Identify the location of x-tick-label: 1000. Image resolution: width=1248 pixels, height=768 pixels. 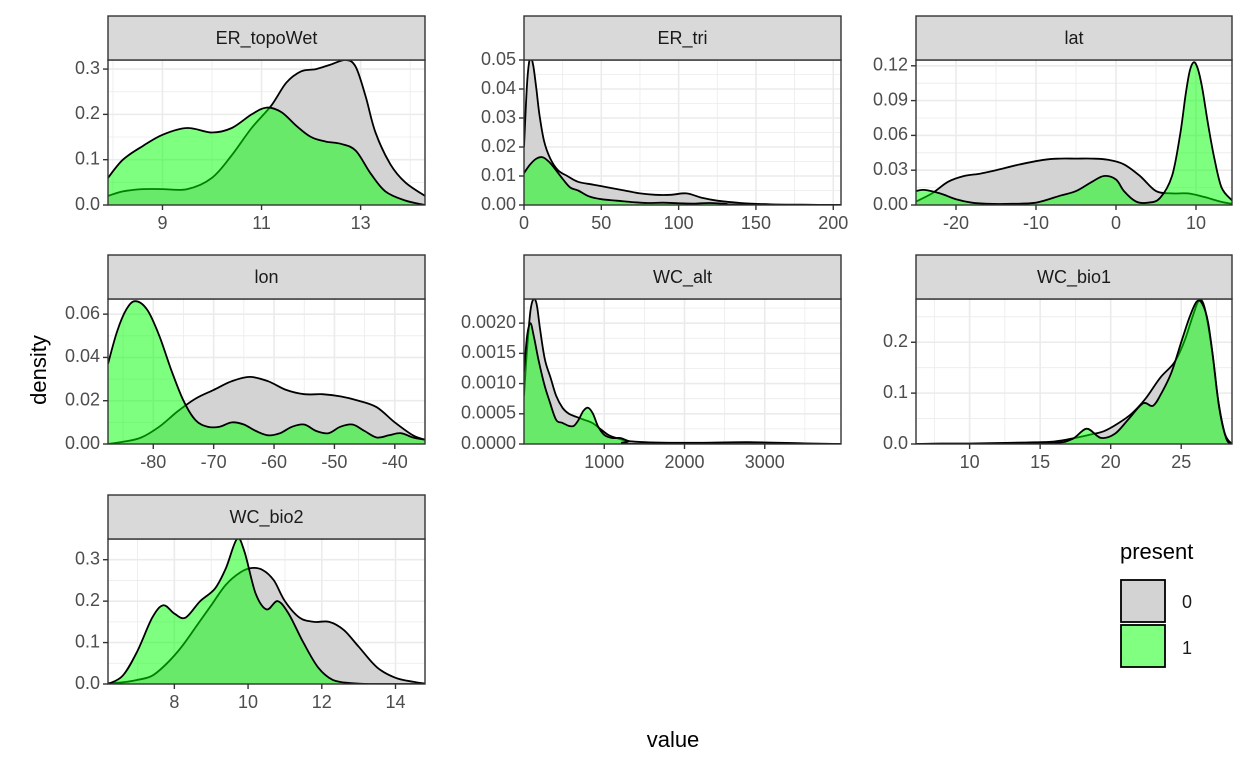
(604, 462).